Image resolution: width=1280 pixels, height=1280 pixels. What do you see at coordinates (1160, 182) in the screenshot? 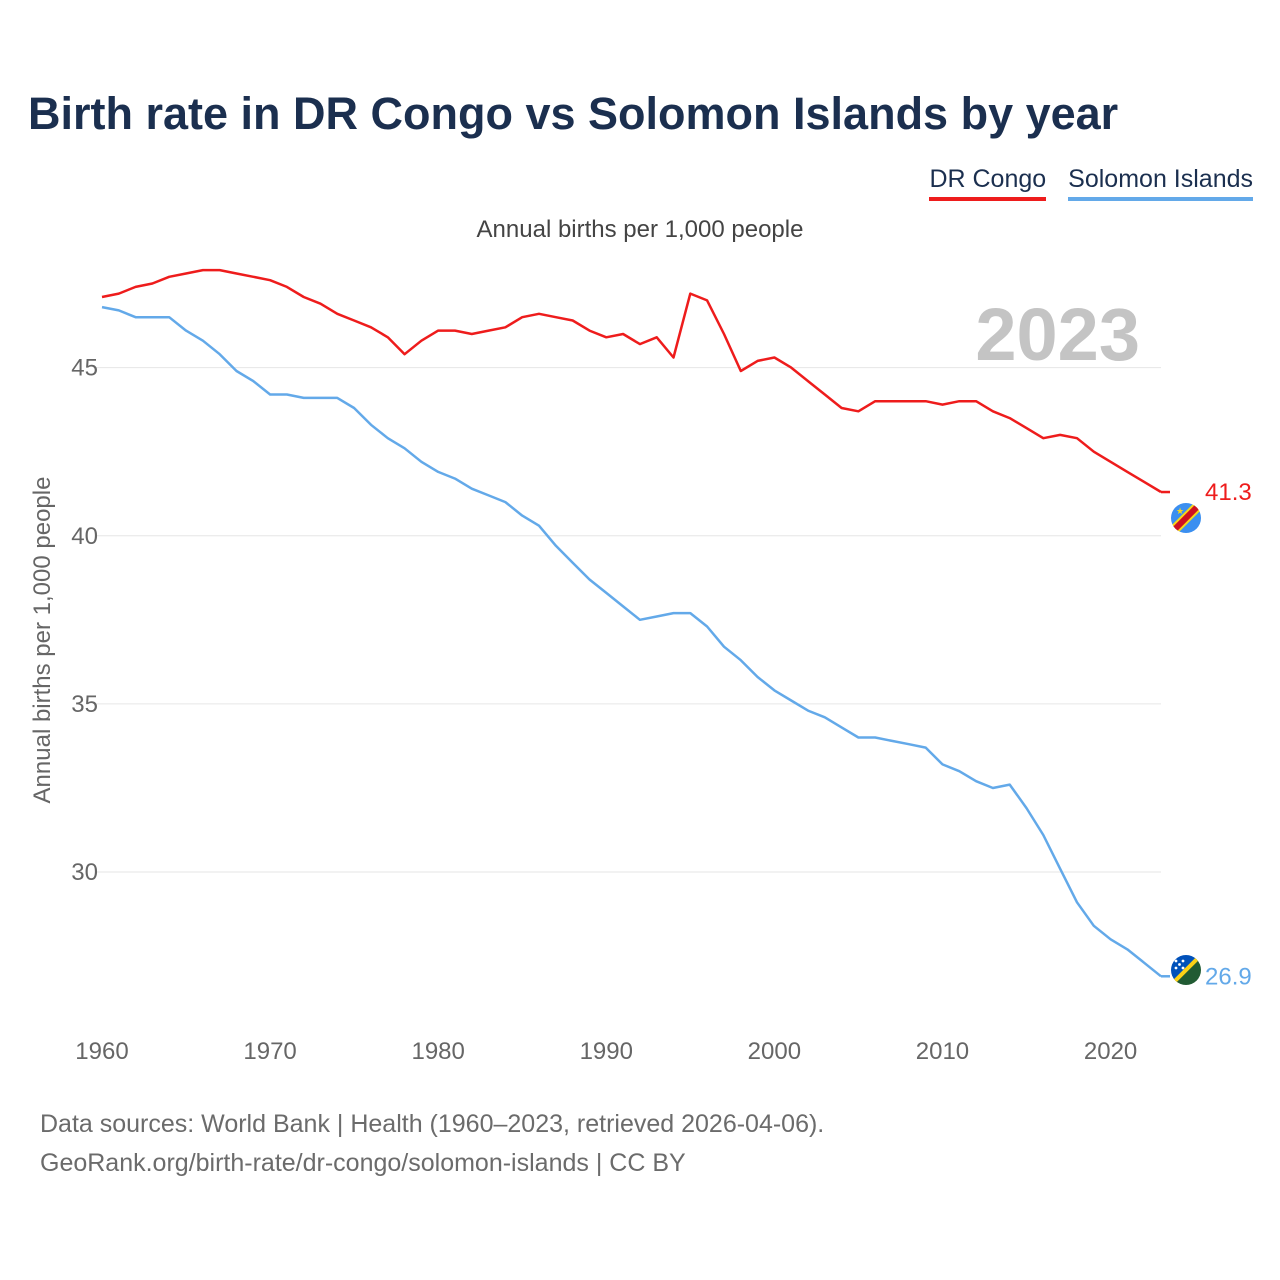
I see `legend-item-solomon-islands: Solomon Islands` at bounding box center [1160, 182].